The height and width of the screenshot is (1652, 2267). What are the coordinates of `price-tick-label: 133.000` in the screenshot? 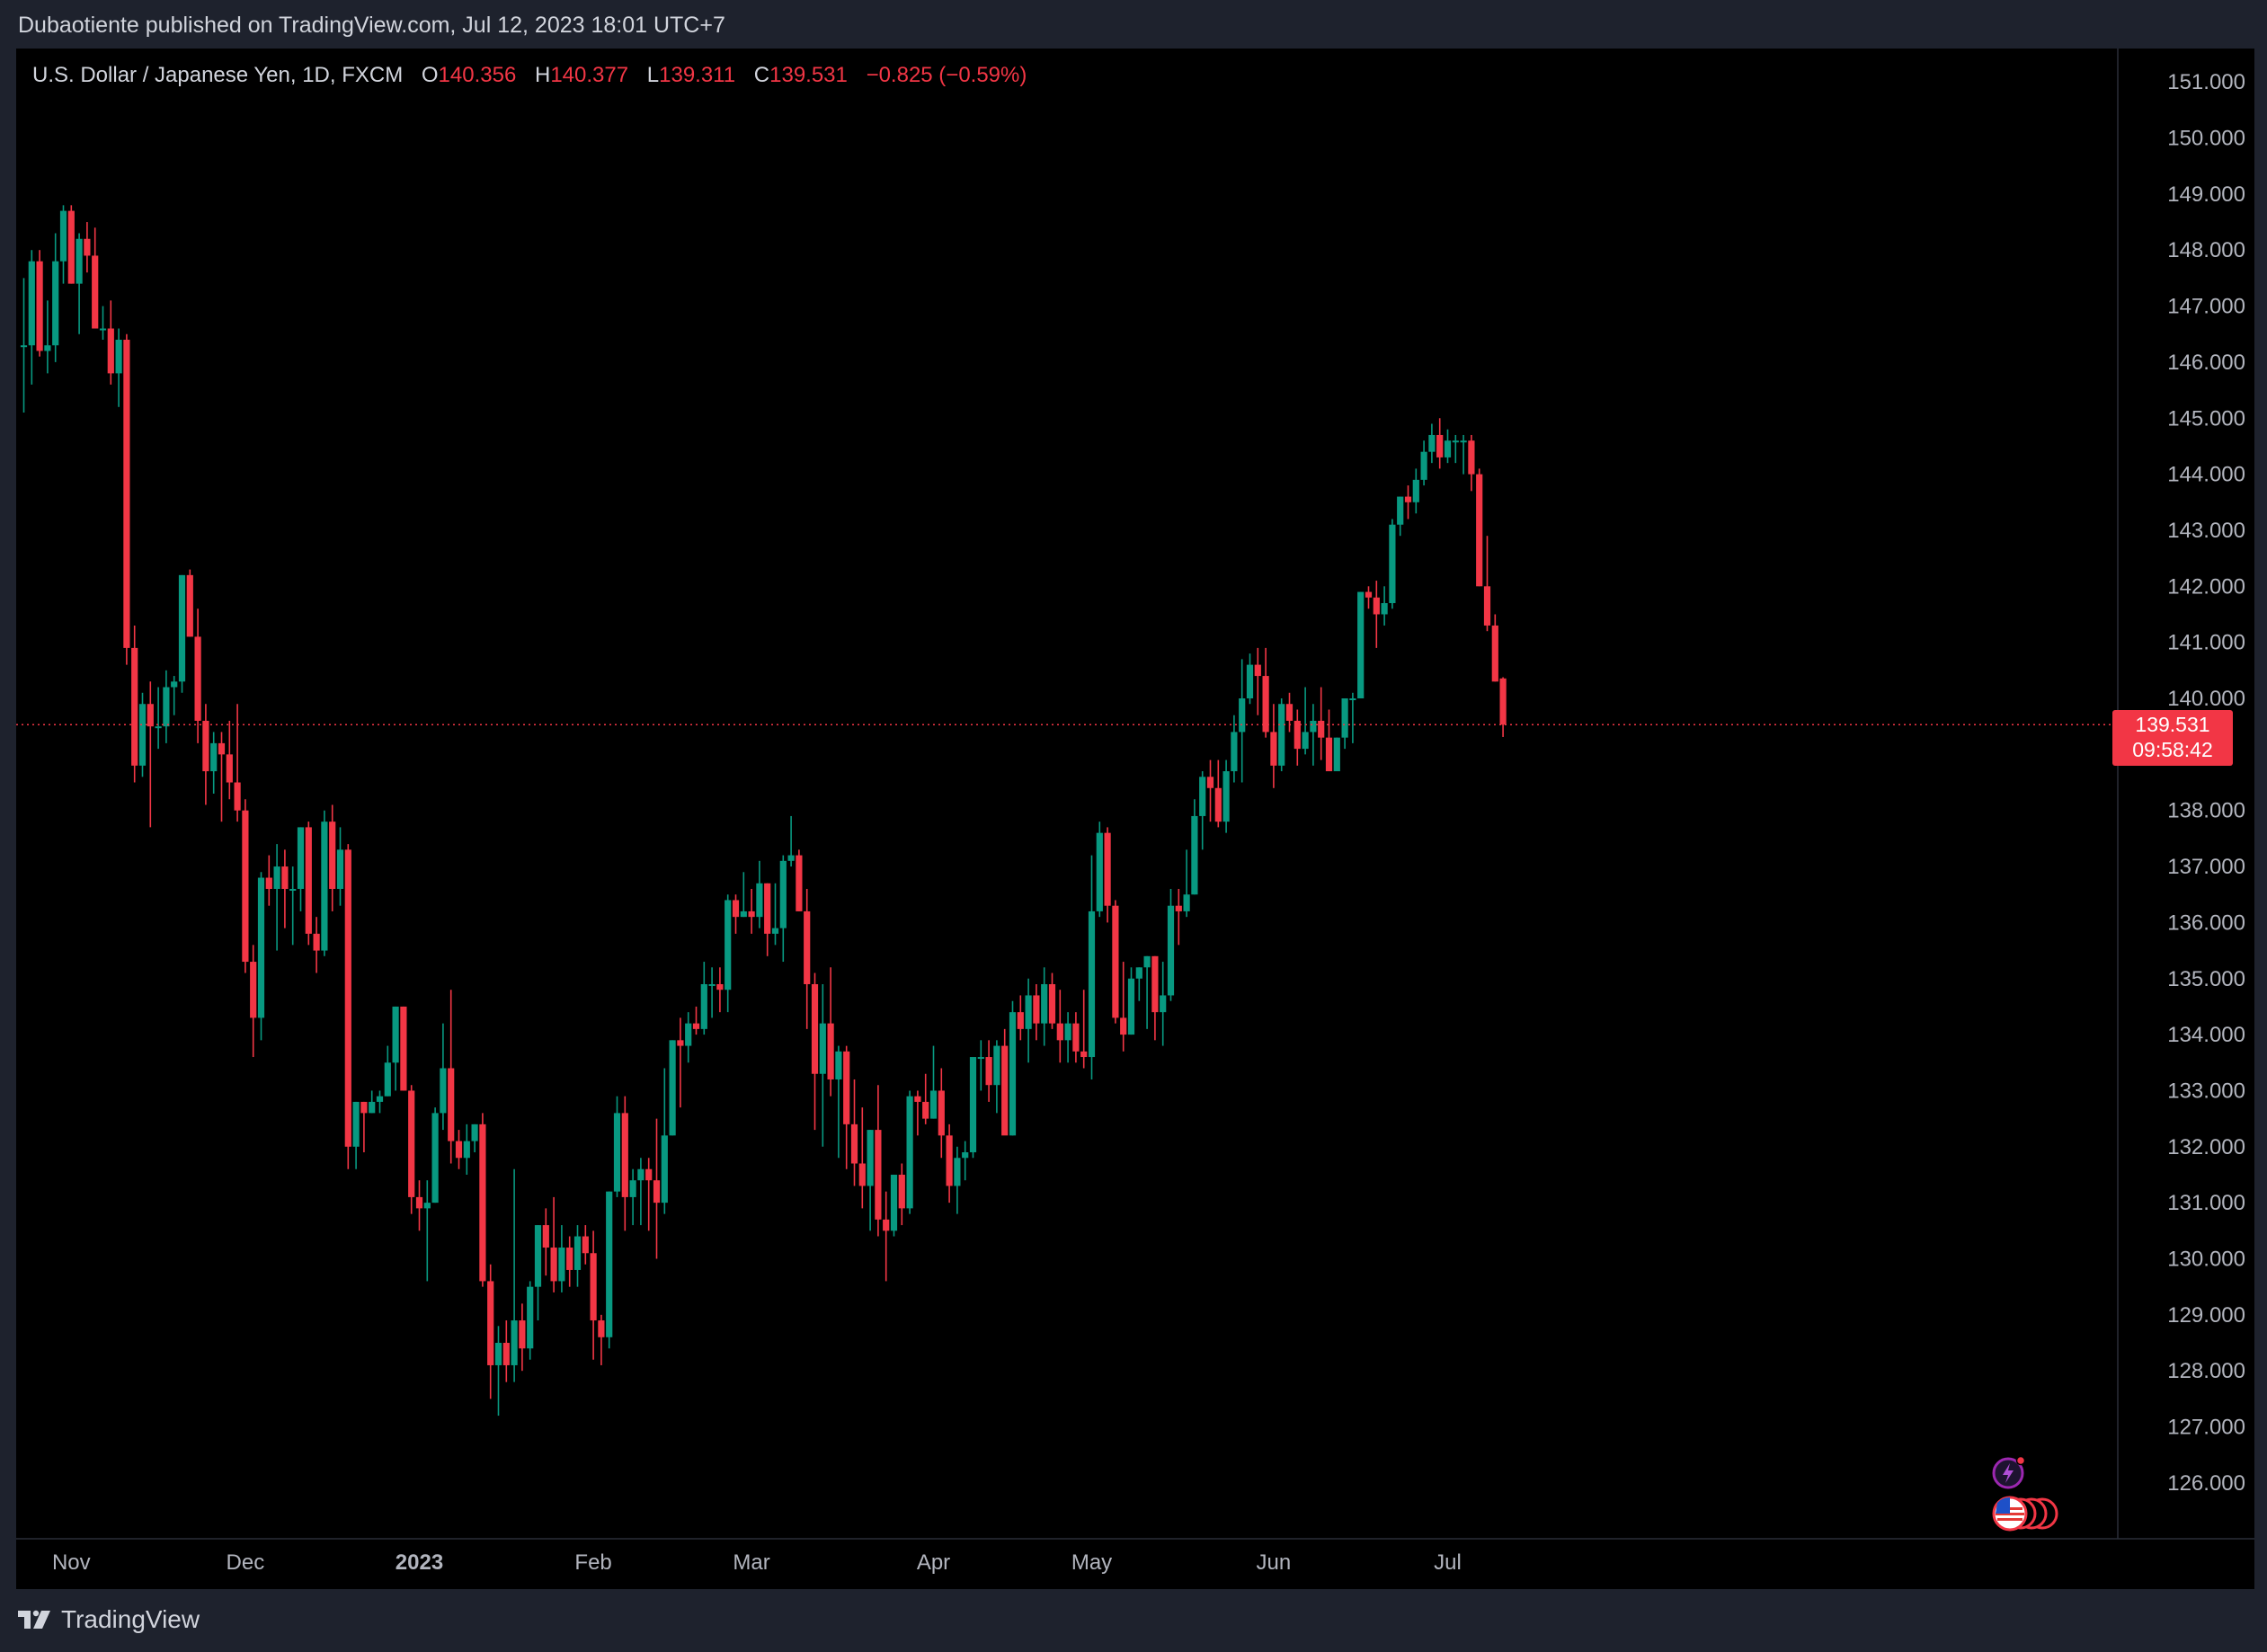 It's located at (2206, 1091).